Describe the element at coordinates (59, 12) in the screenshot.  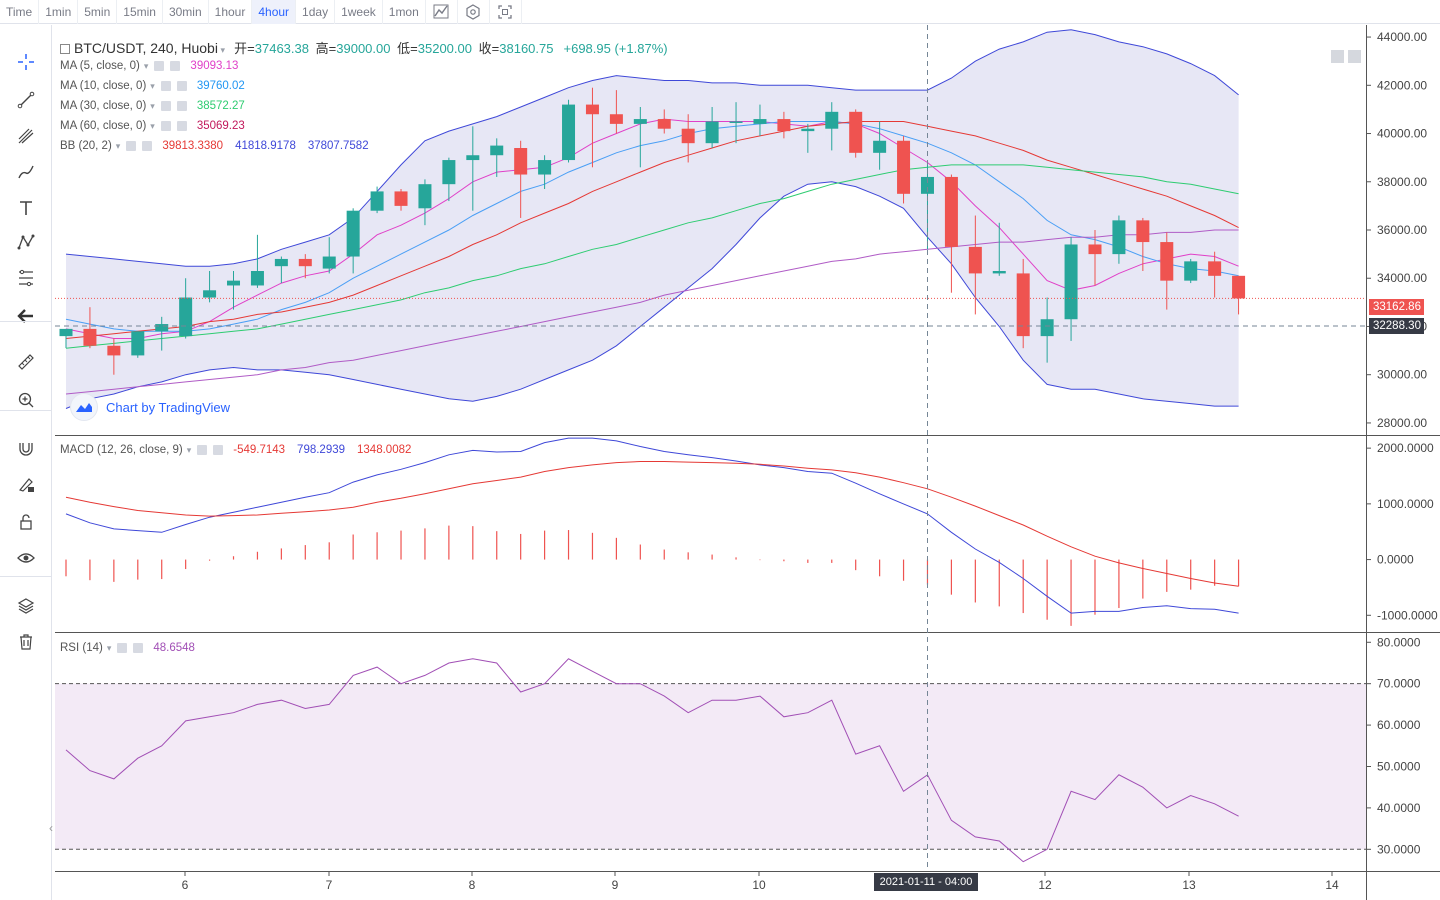
I see `timeframe-1min: 1min` at that location.